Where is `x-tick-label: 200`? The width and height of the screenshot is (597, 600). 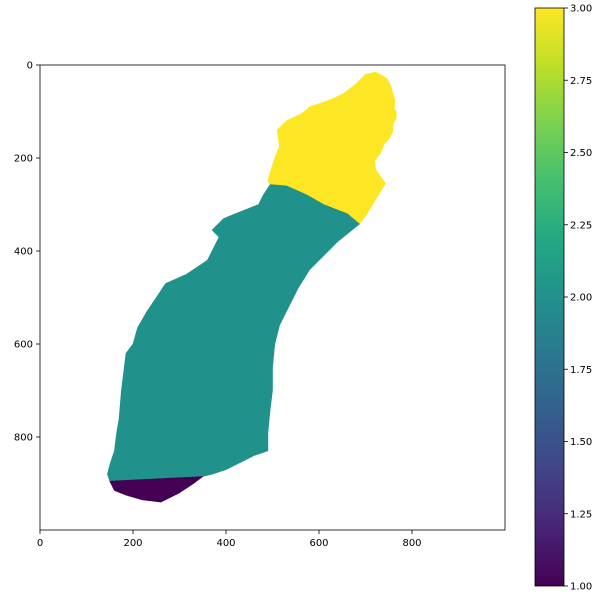
x-tick-label: 200 is located at coordinates (132, 543).